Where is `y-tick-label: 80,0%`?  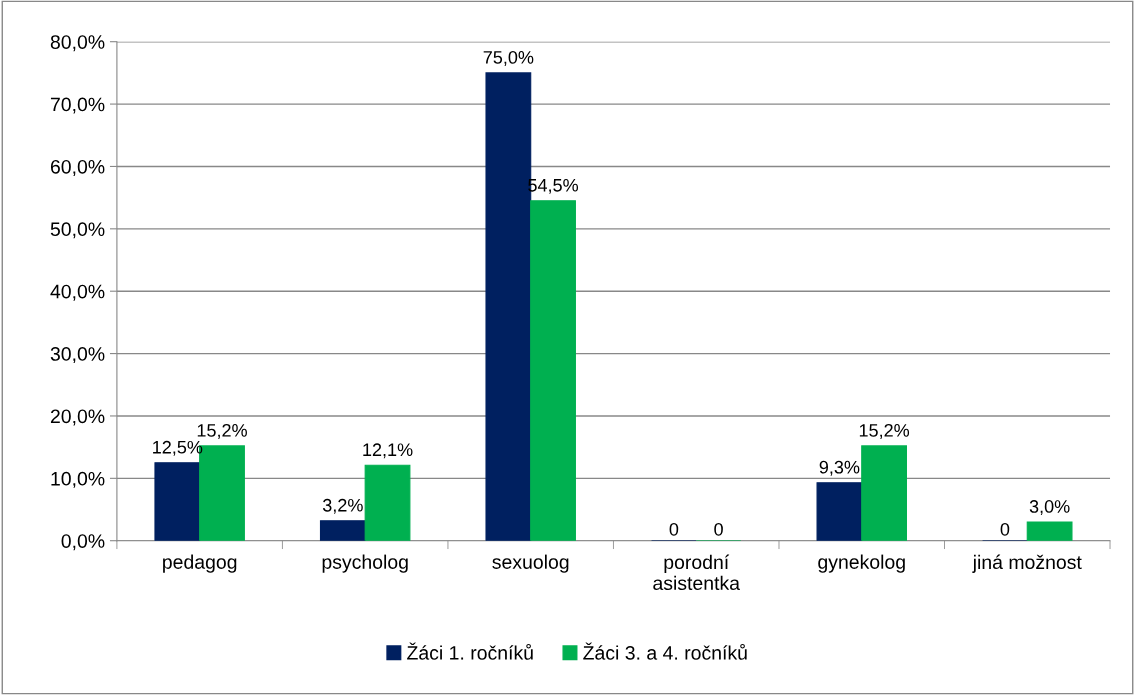
y-tick-label: 80,0% is located at coordinates (77, 43).